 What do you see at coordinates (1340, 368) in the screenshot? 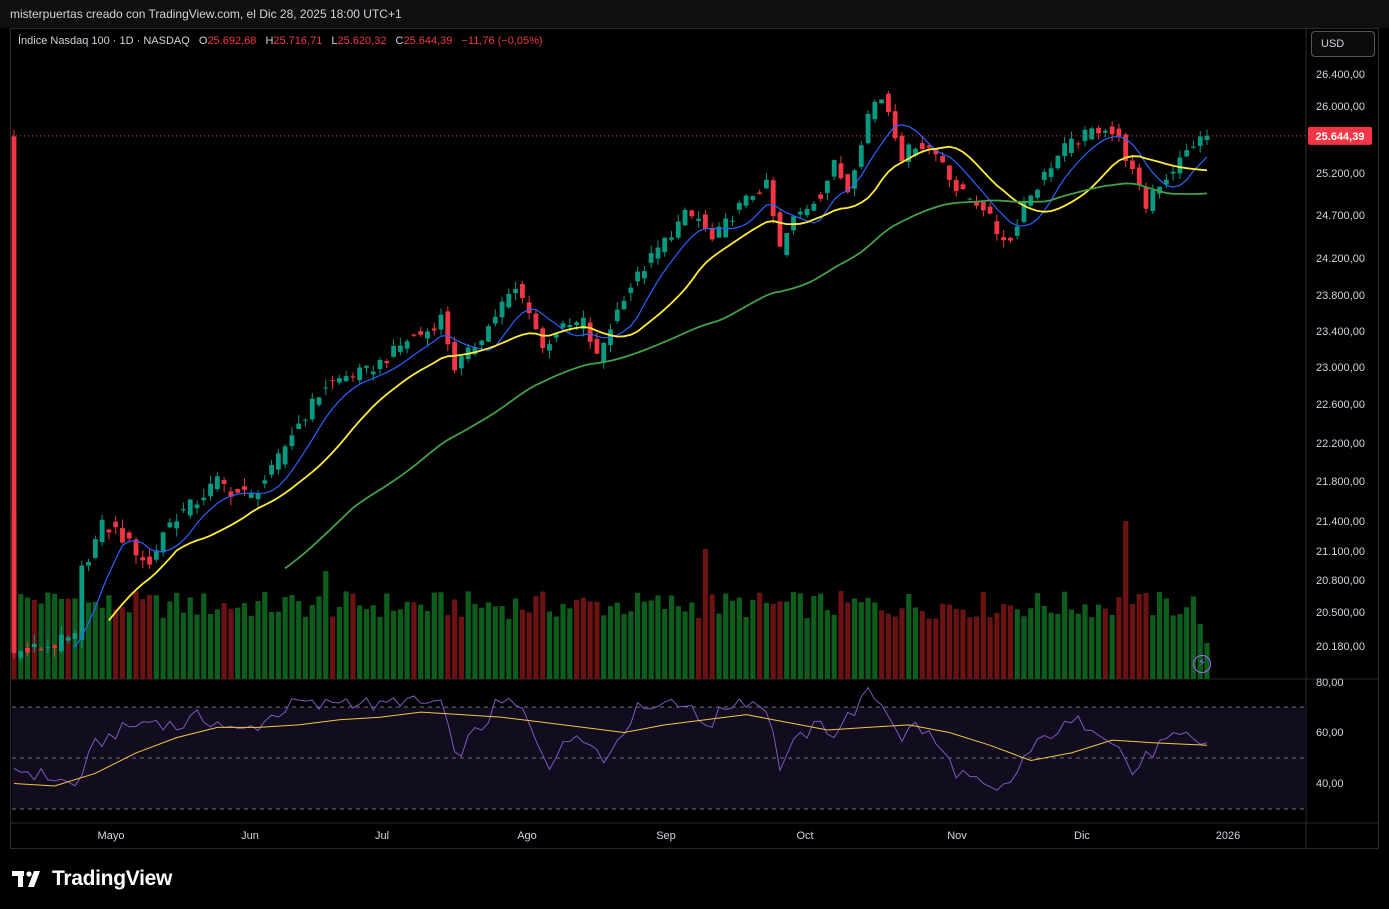
I see `price-tick-label: 23.000,00` at bounding box center [1340, 368].